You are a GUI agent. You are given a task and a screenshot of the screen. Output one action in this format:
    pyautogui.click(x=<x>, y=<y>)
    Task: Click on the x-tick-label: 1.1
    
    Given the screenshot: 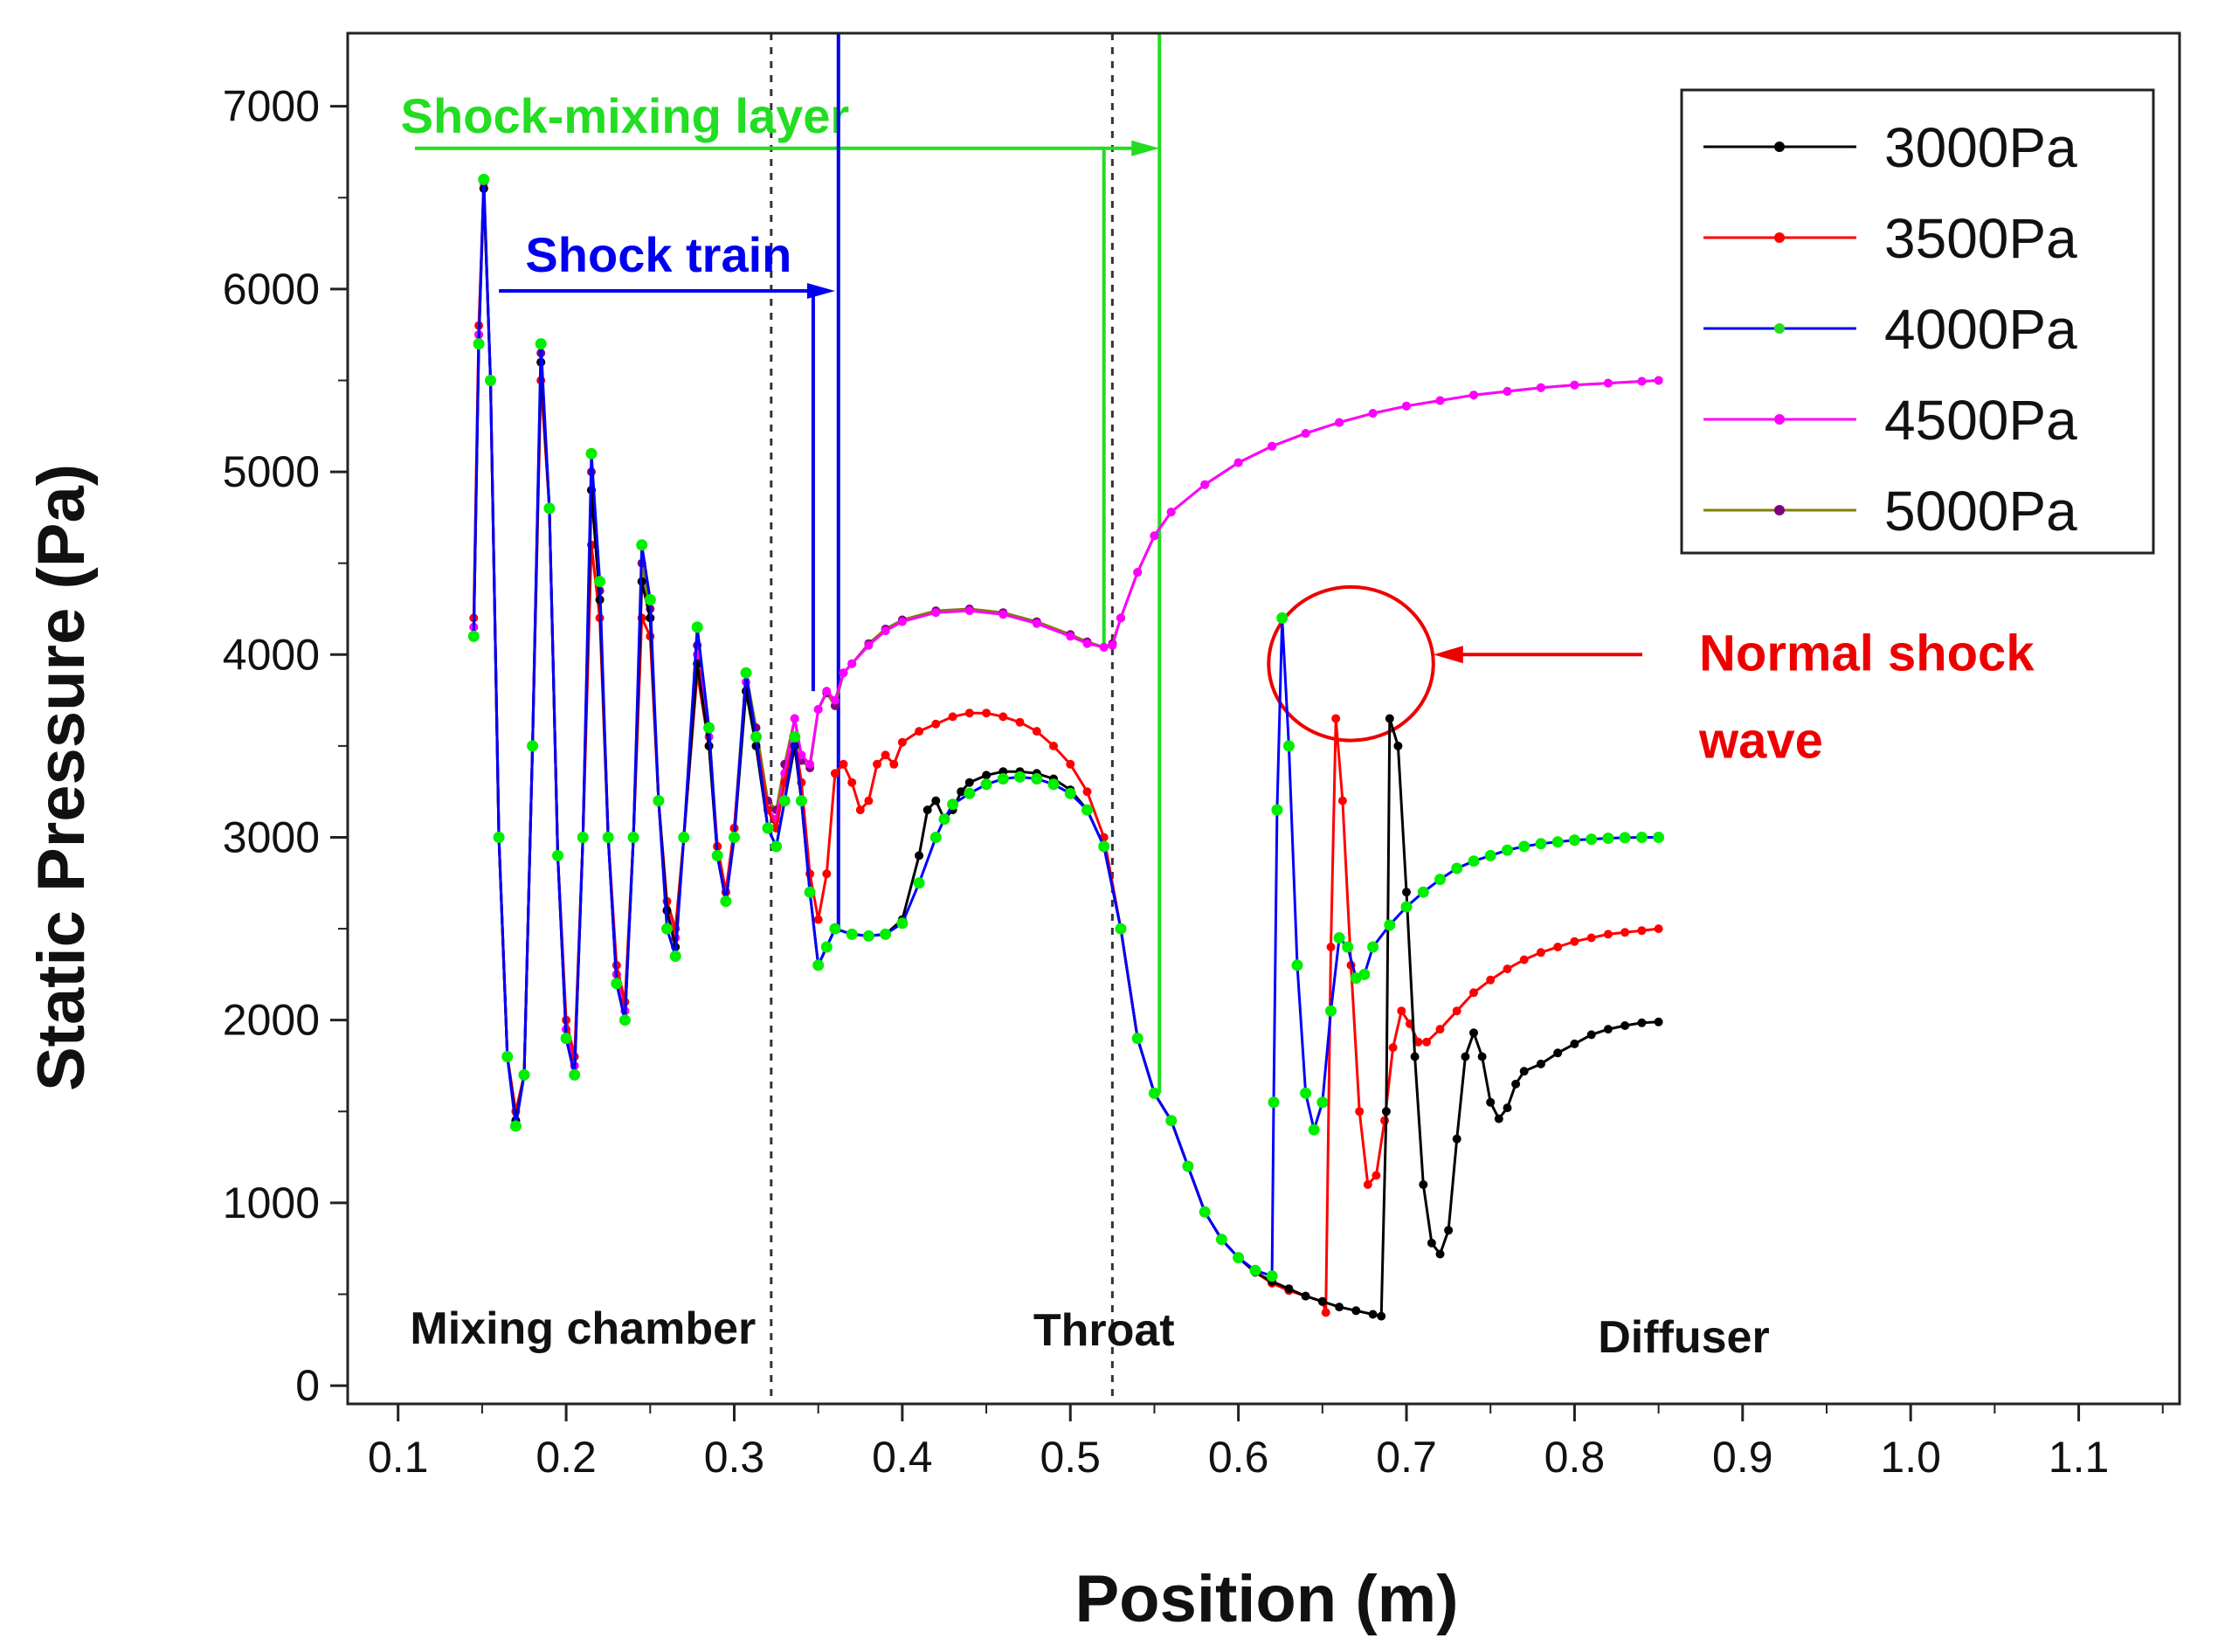 What is the action you would take?
    pyautogui.click(x=2079, y=1457)
    